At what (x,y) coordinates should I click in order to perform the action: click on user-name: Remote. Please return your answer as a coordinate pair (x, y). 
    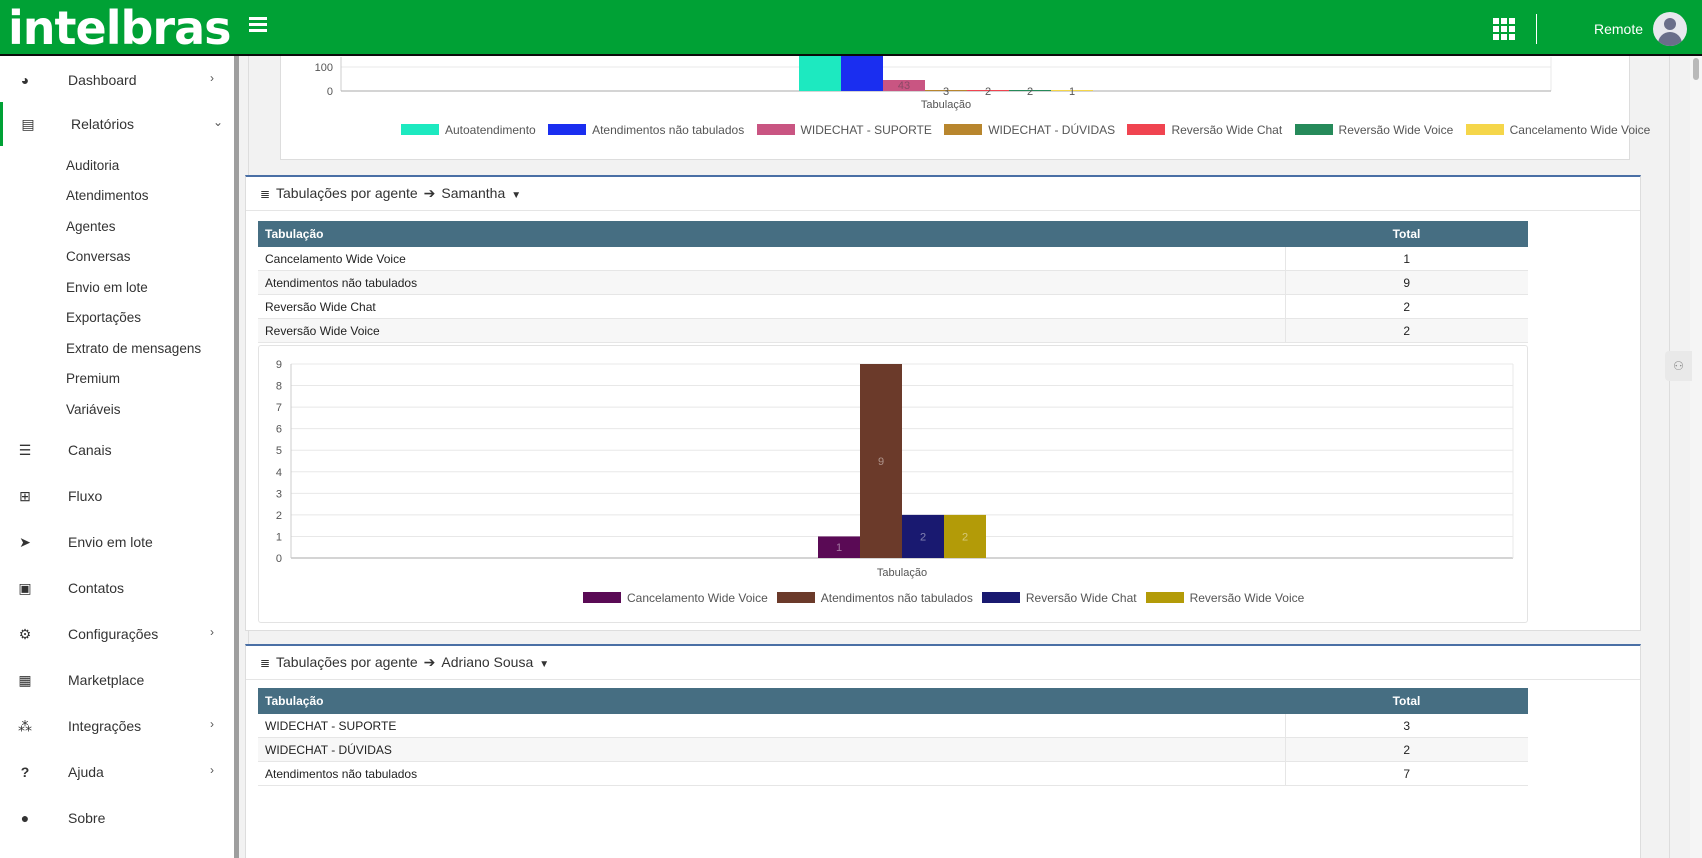
    Looking at the image, I should click on (1619, 29).